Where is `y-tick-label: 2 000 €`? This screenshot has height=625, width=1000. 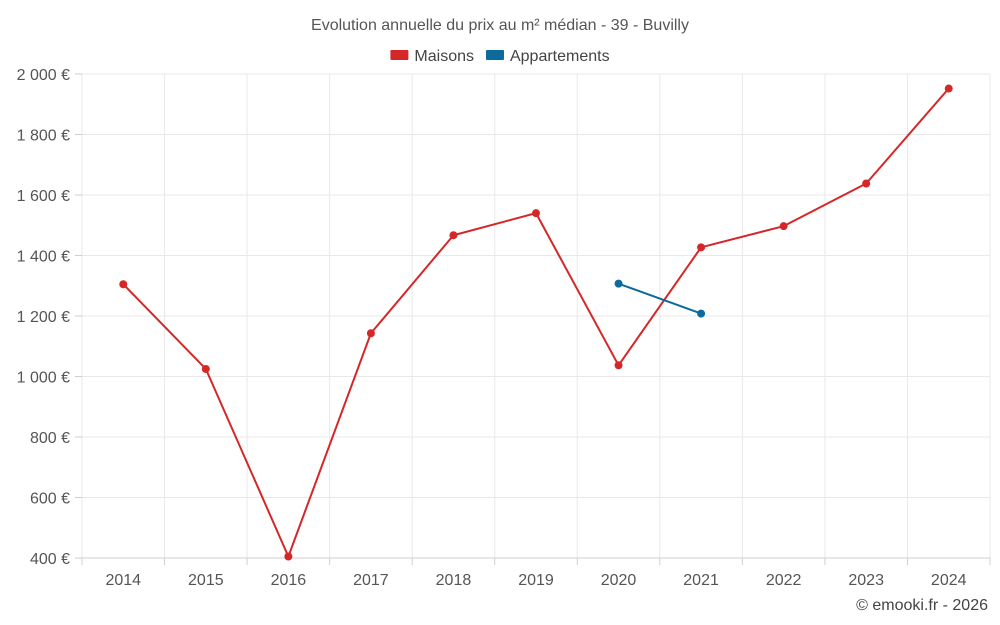 y-tick-label: 2 000 € is located at coordinates (43, 75).